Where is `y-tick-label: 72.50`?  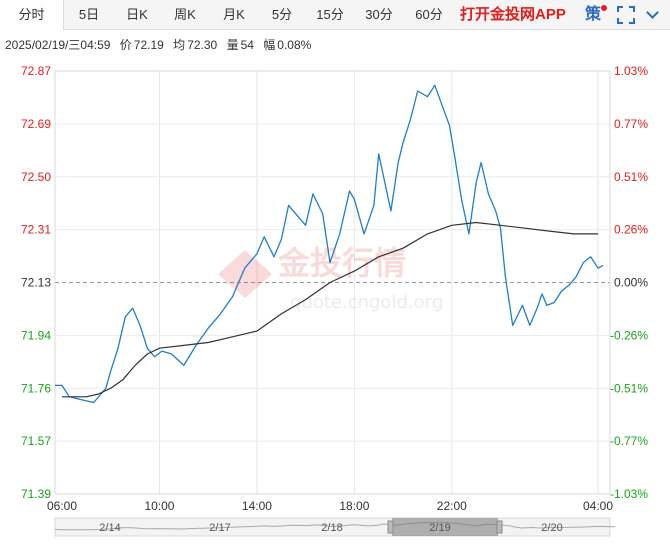
y-tick-label: 72.50 is located at coordinates (36, 177).